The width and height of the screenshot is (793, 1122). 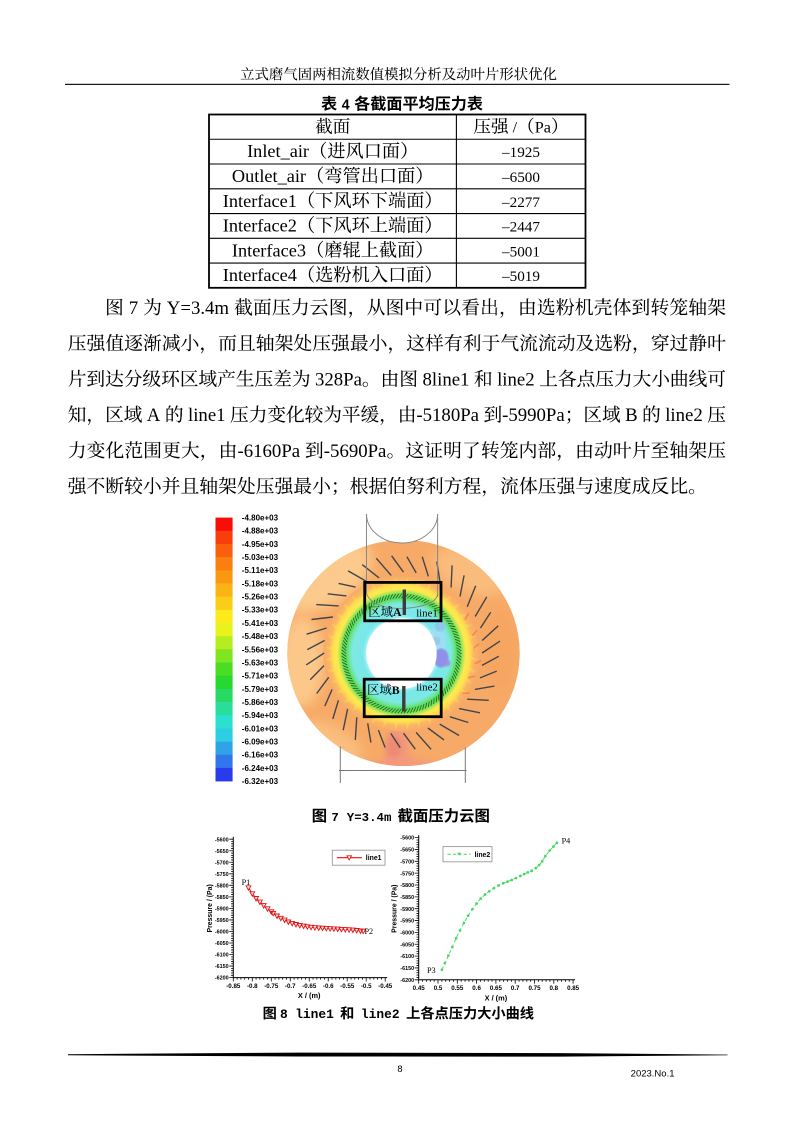 I want to click on svg-text: 0.75, so click(x=534, y=988).